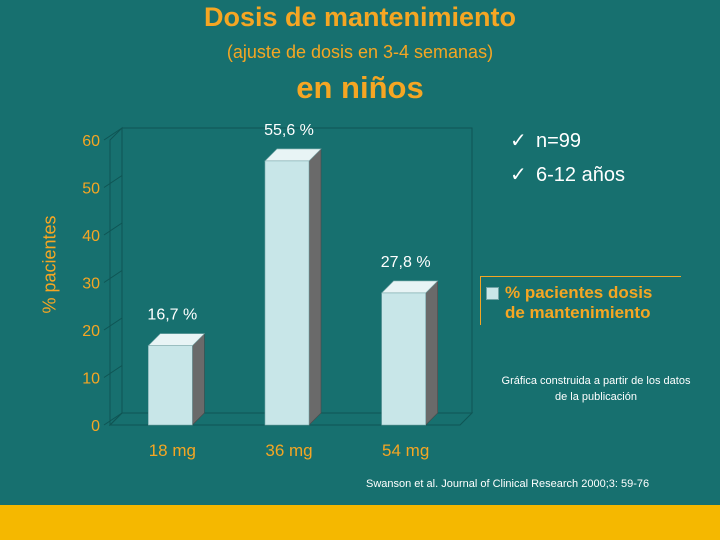 This screenshot has width=720, height=540. What do you see at coordinates (405, 450) in the screenshot?
I see `x-tick-label: 54 mg` at bounding box center [405, 450].